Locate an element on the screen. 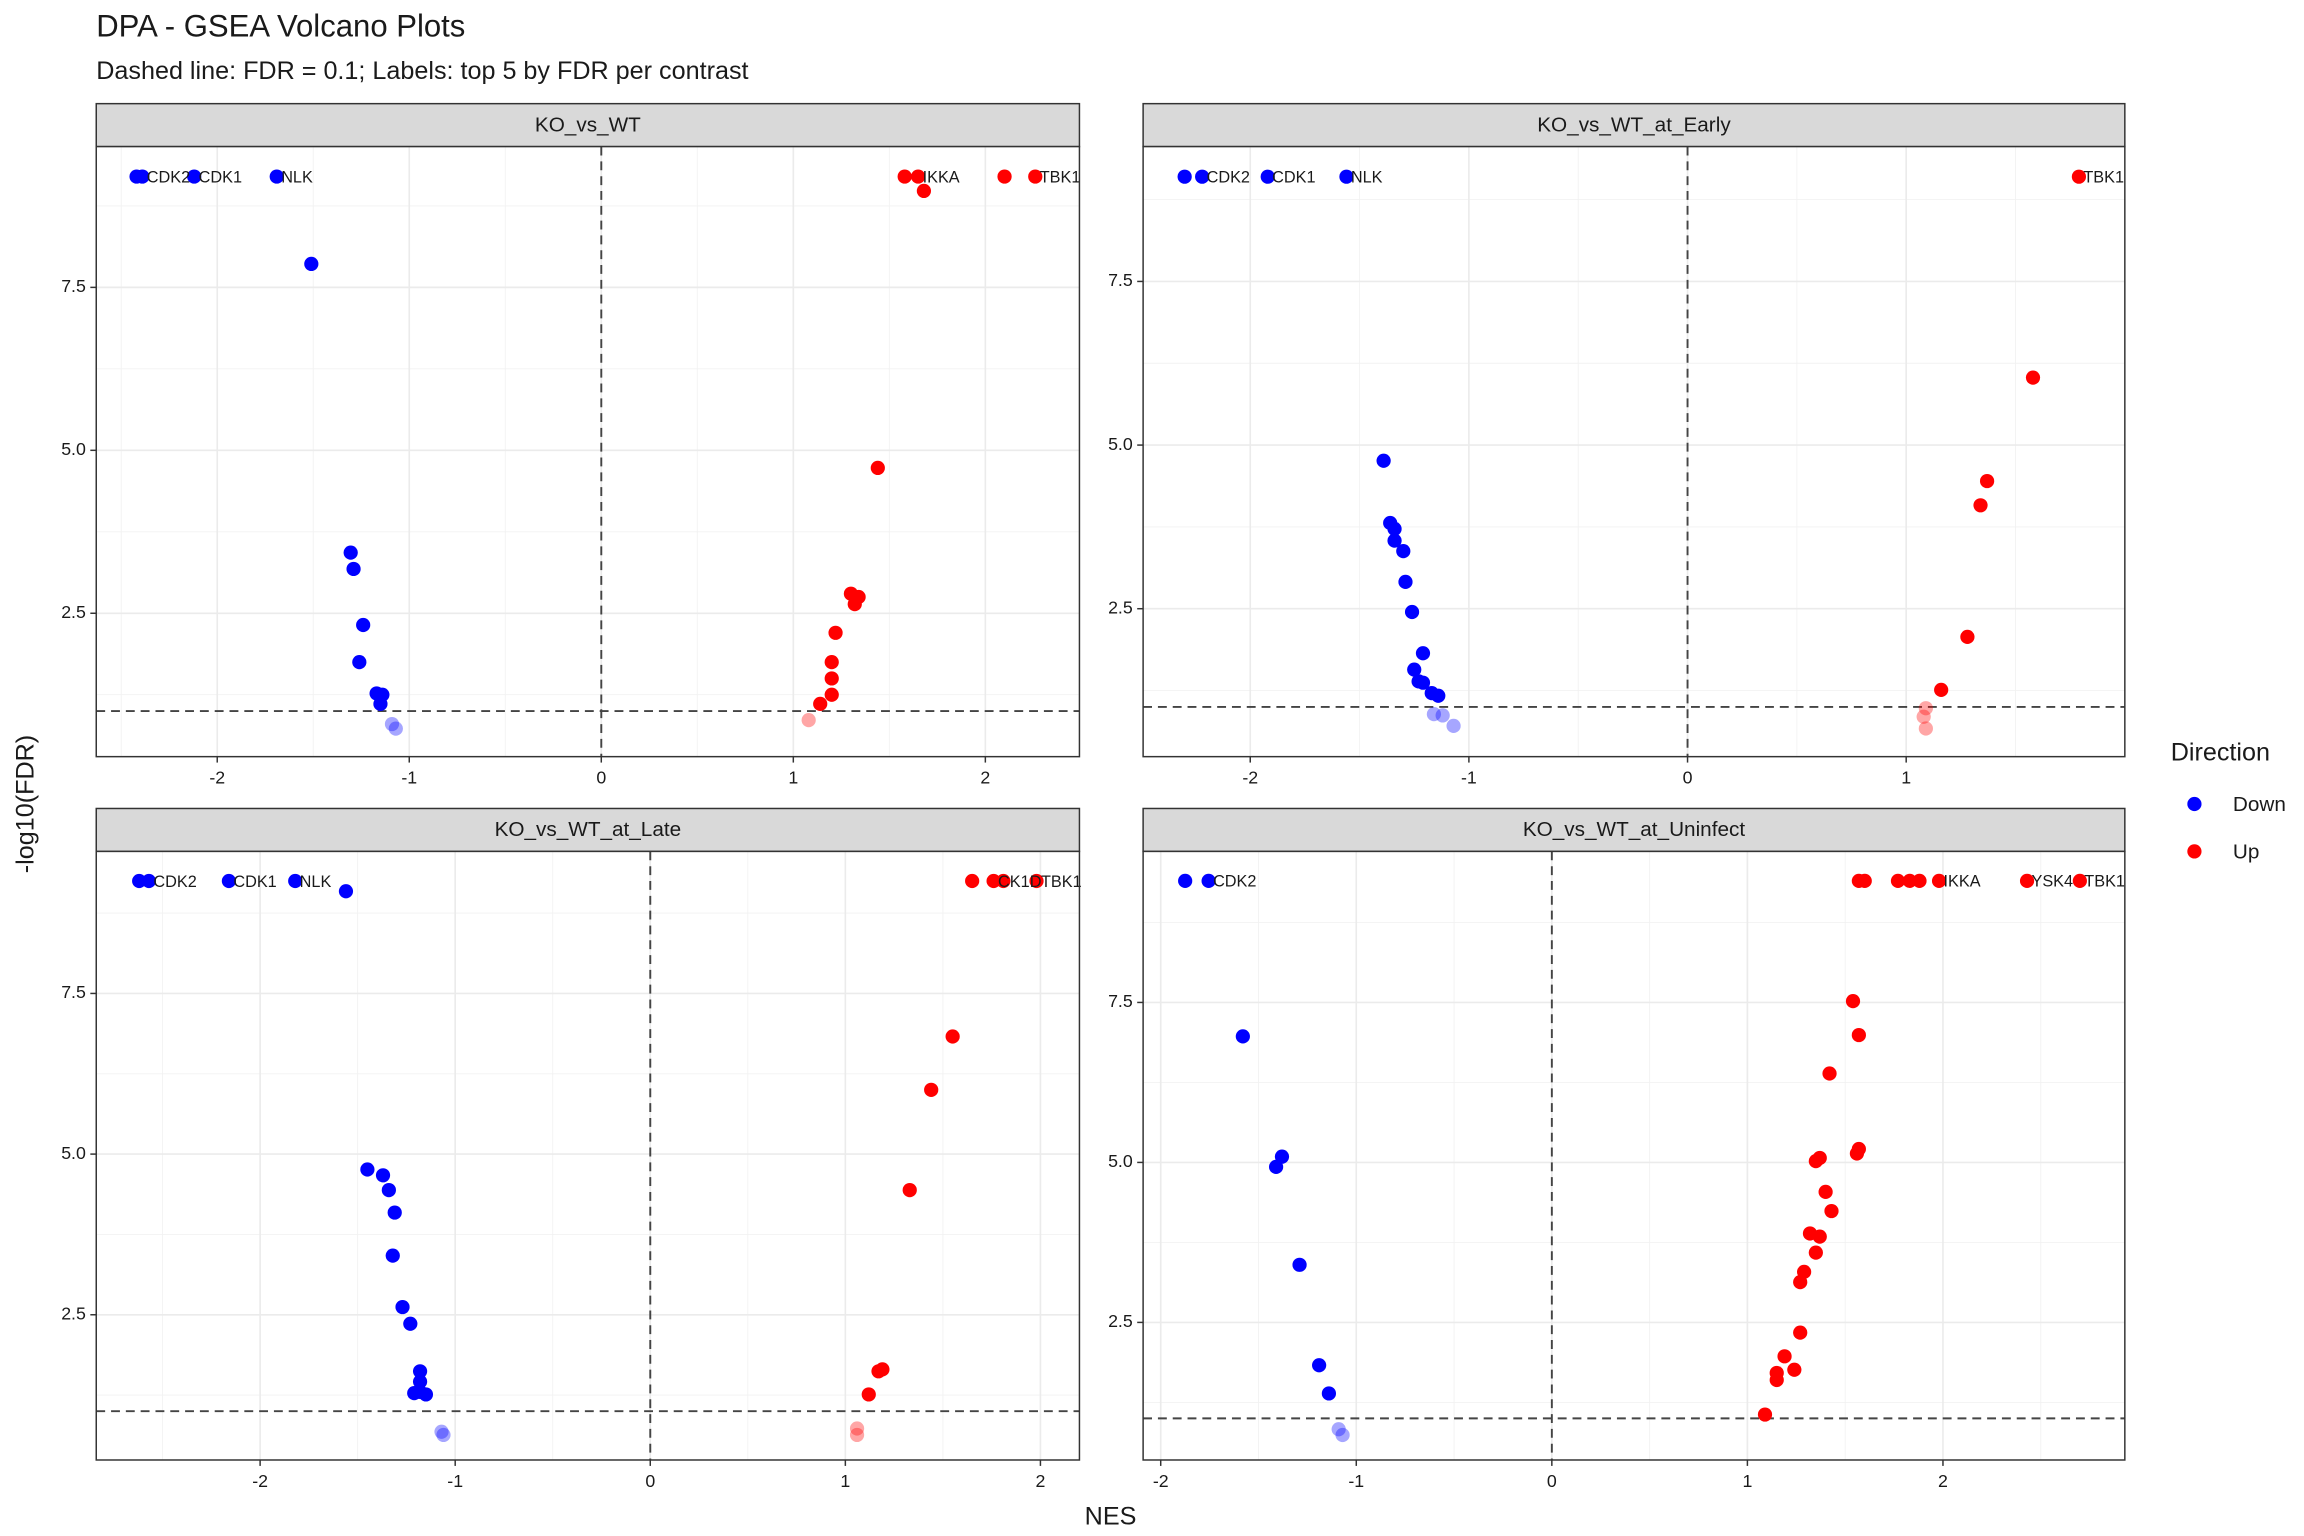  x-axis-title: NES is located at coordinates (1111, 1516).